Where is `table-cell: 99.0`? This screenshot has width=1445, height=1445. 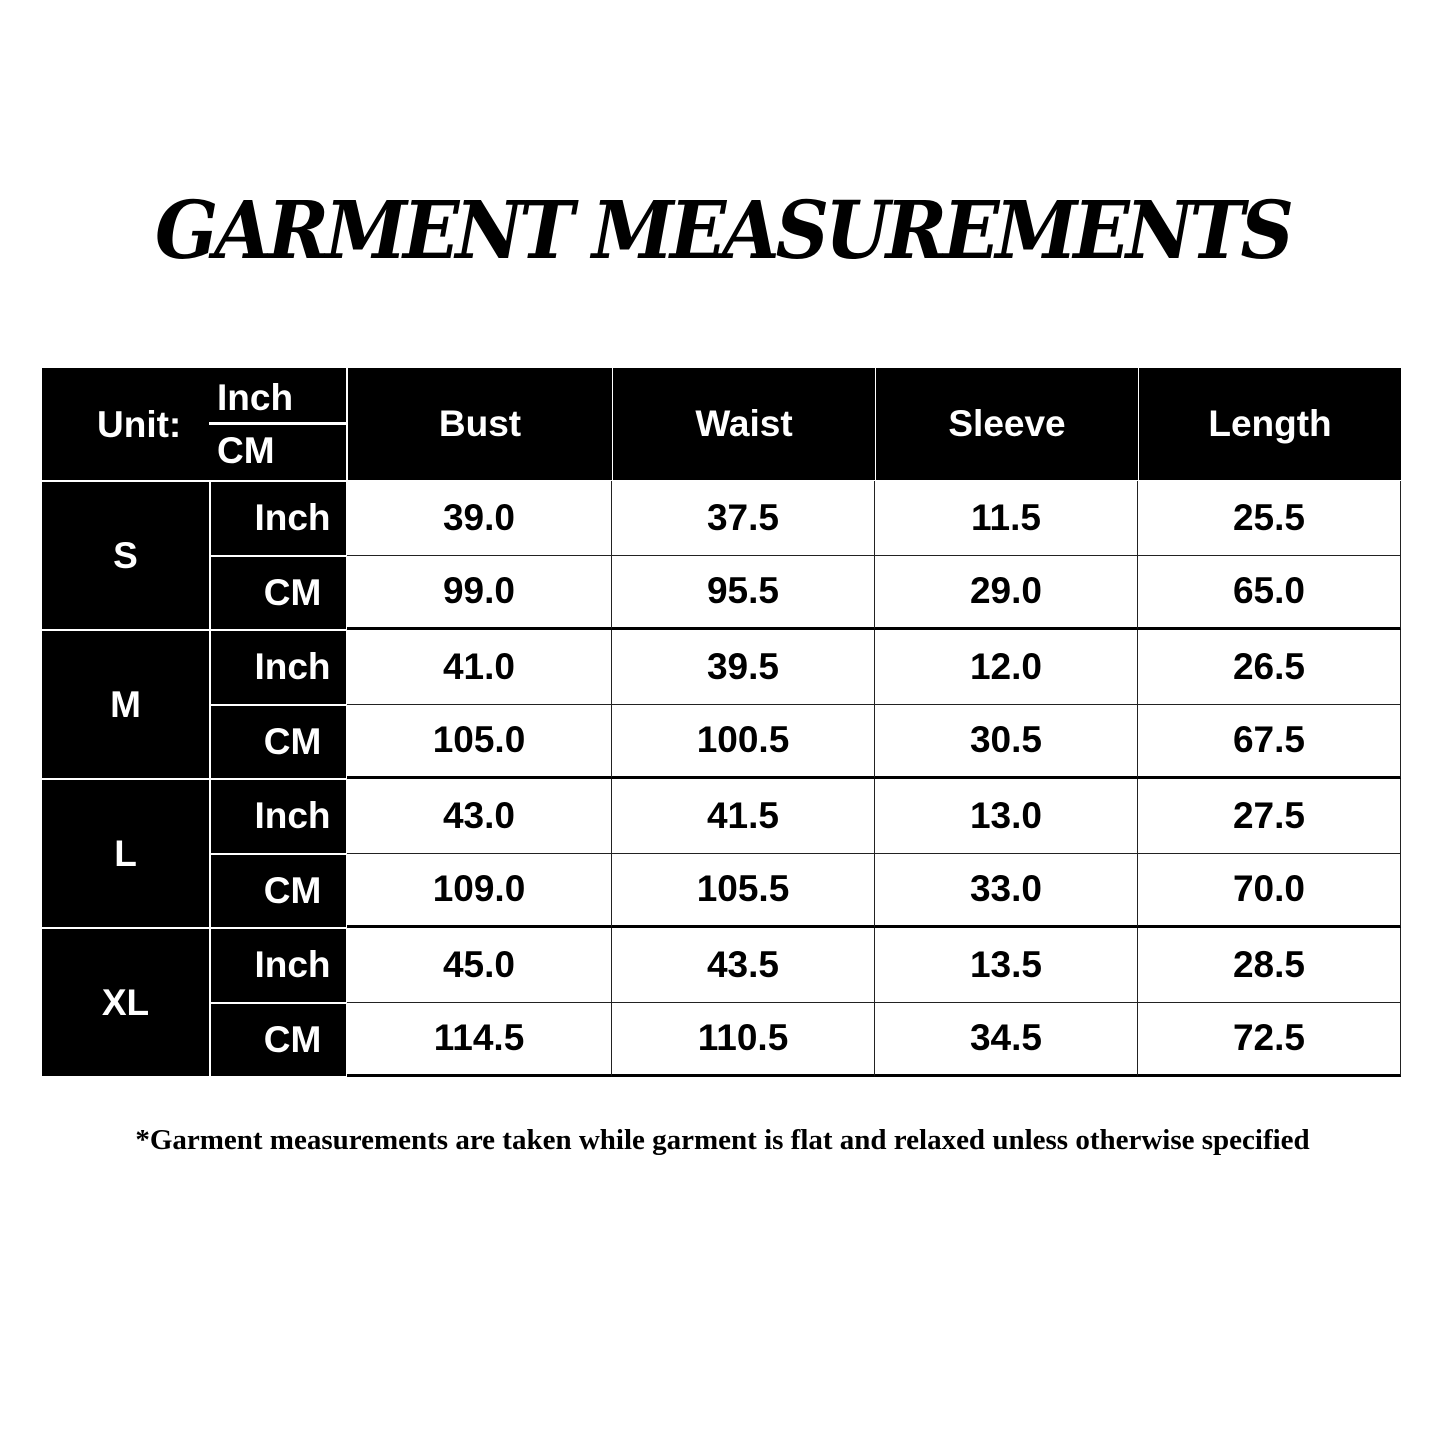 table-cell: 99.0 is located at coordinates (479, 592).